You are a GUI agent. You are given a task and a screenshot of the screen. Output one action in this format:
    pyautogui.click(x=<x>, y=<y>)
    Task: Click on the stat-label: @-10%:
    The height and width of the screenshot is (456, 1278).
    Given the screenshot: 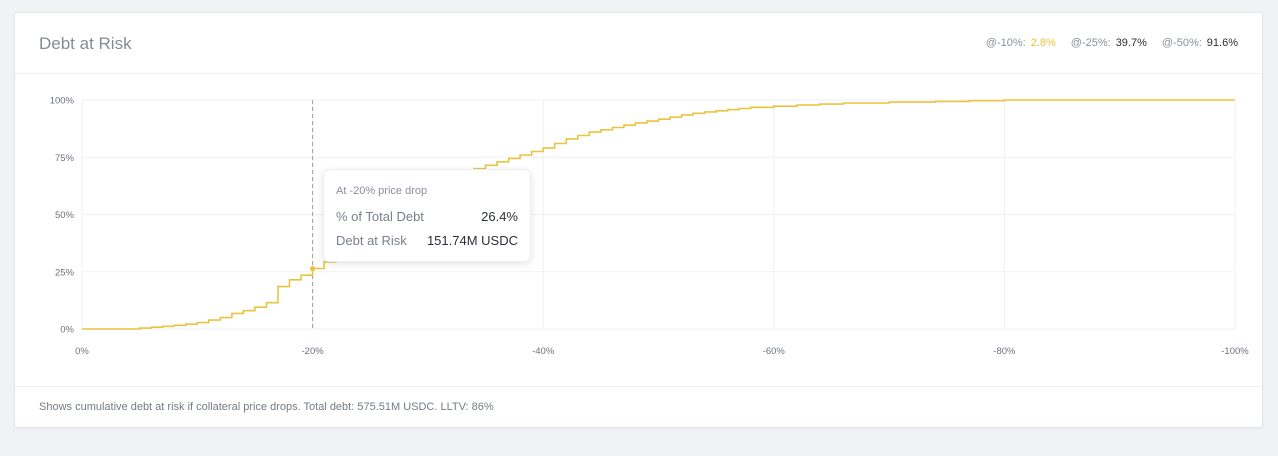 What is the action you would take?
    pyautogui.click(x=1005, y=43)
    